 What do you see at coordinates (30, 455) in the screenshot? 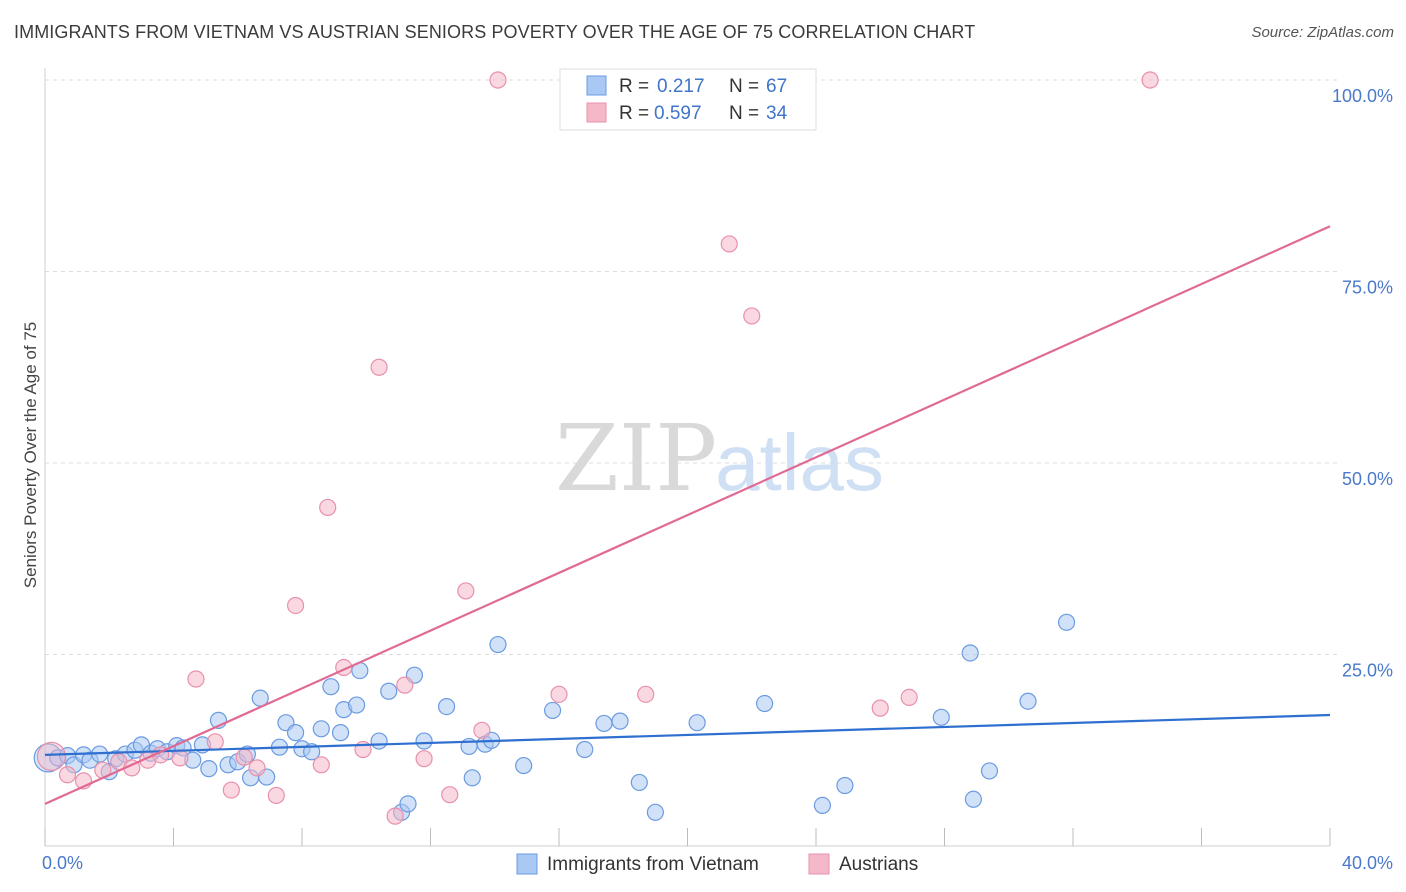
I see `y-axis-label: Seniors Poverty Over the Age of 75` at bounding box center [30, 455].